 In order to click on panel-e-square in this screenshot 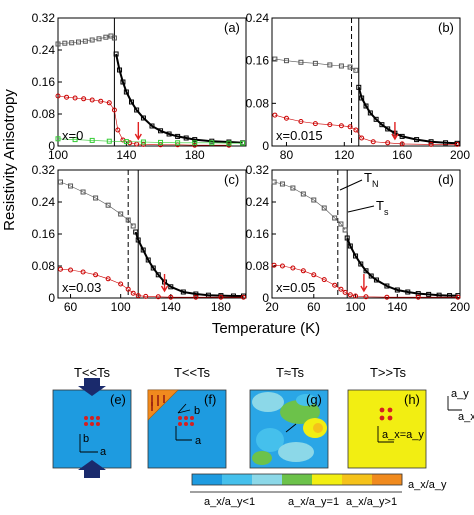, I will do `click(92, 429)`.